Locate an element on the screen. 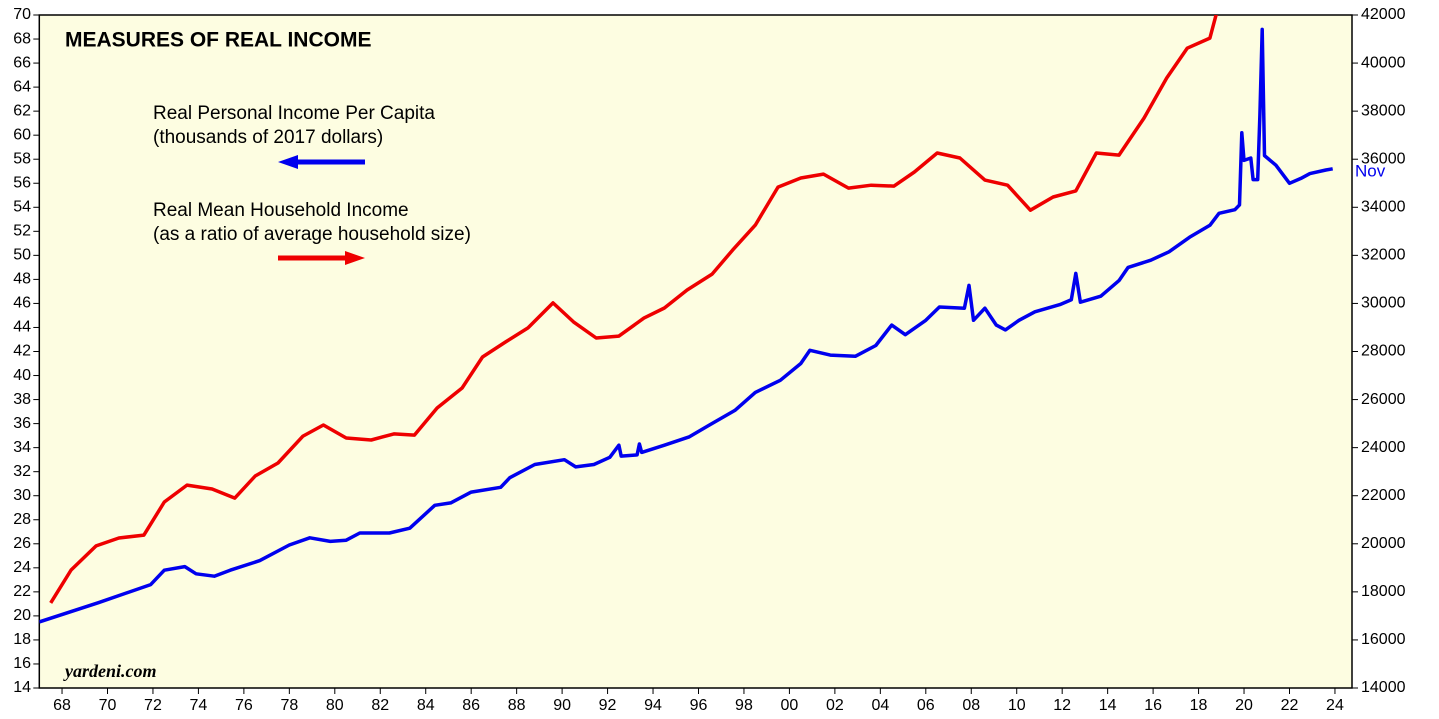 The image size is (1439, 719). y-tick-label: 16 is located at coordinates (22, 663).